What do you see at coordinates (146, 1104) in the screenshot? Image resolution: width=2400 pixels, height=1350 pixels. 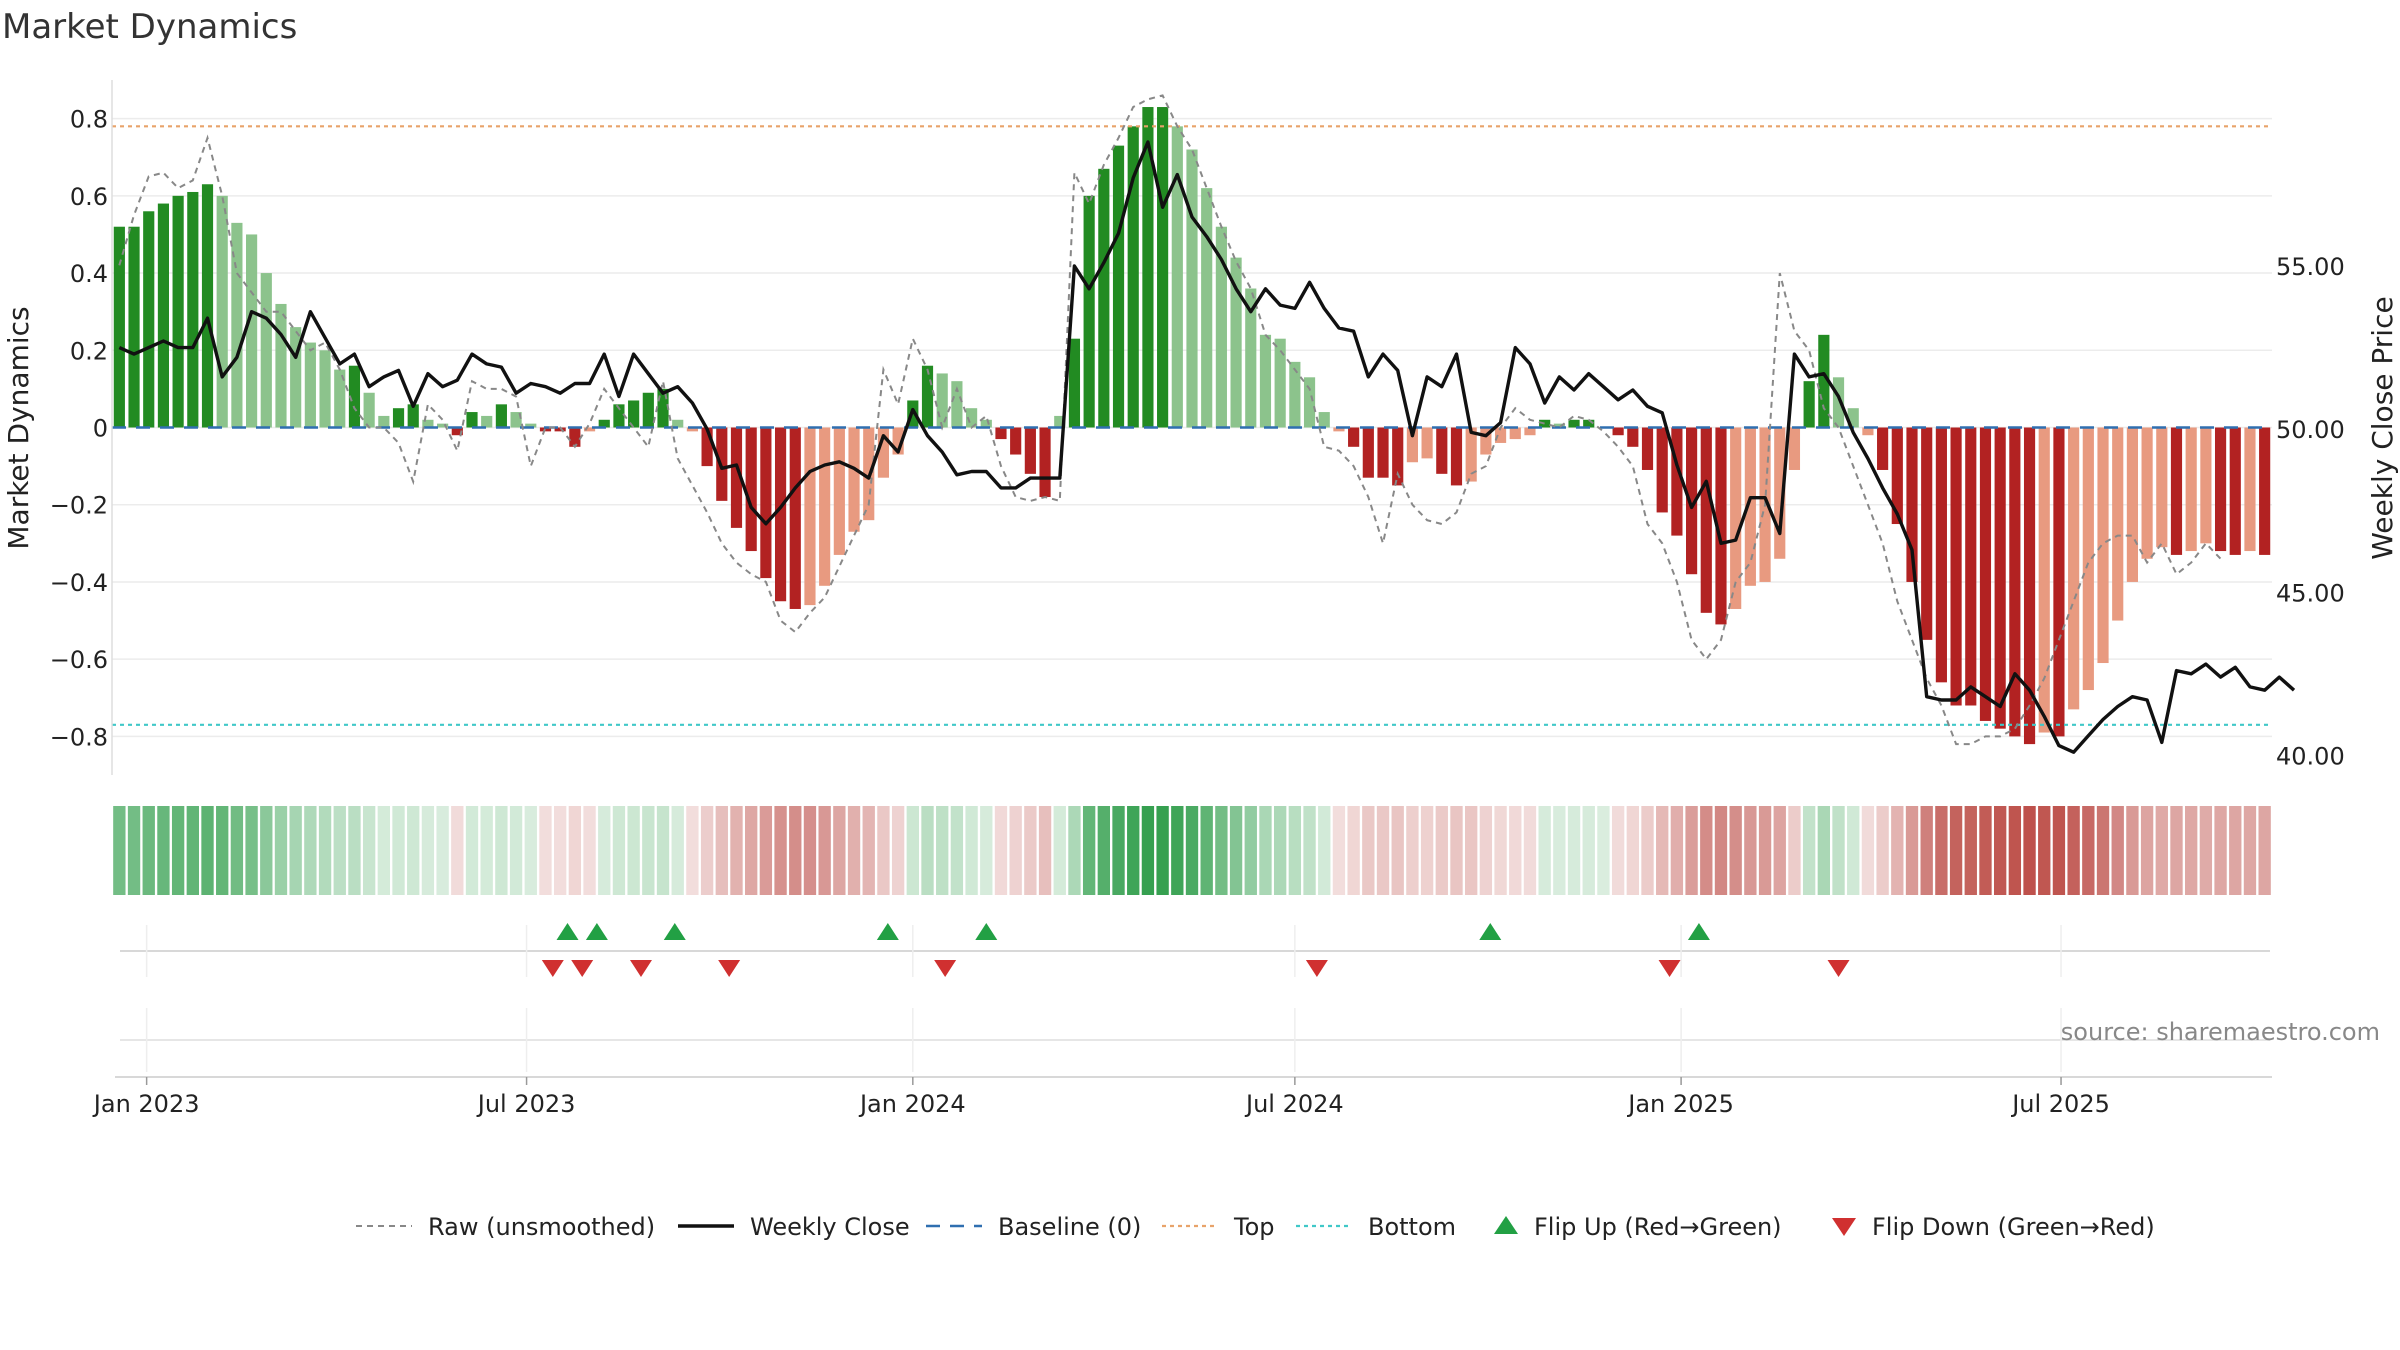 I see `x-tick-label: Jan 2023` at bounding box center [146, 1104].